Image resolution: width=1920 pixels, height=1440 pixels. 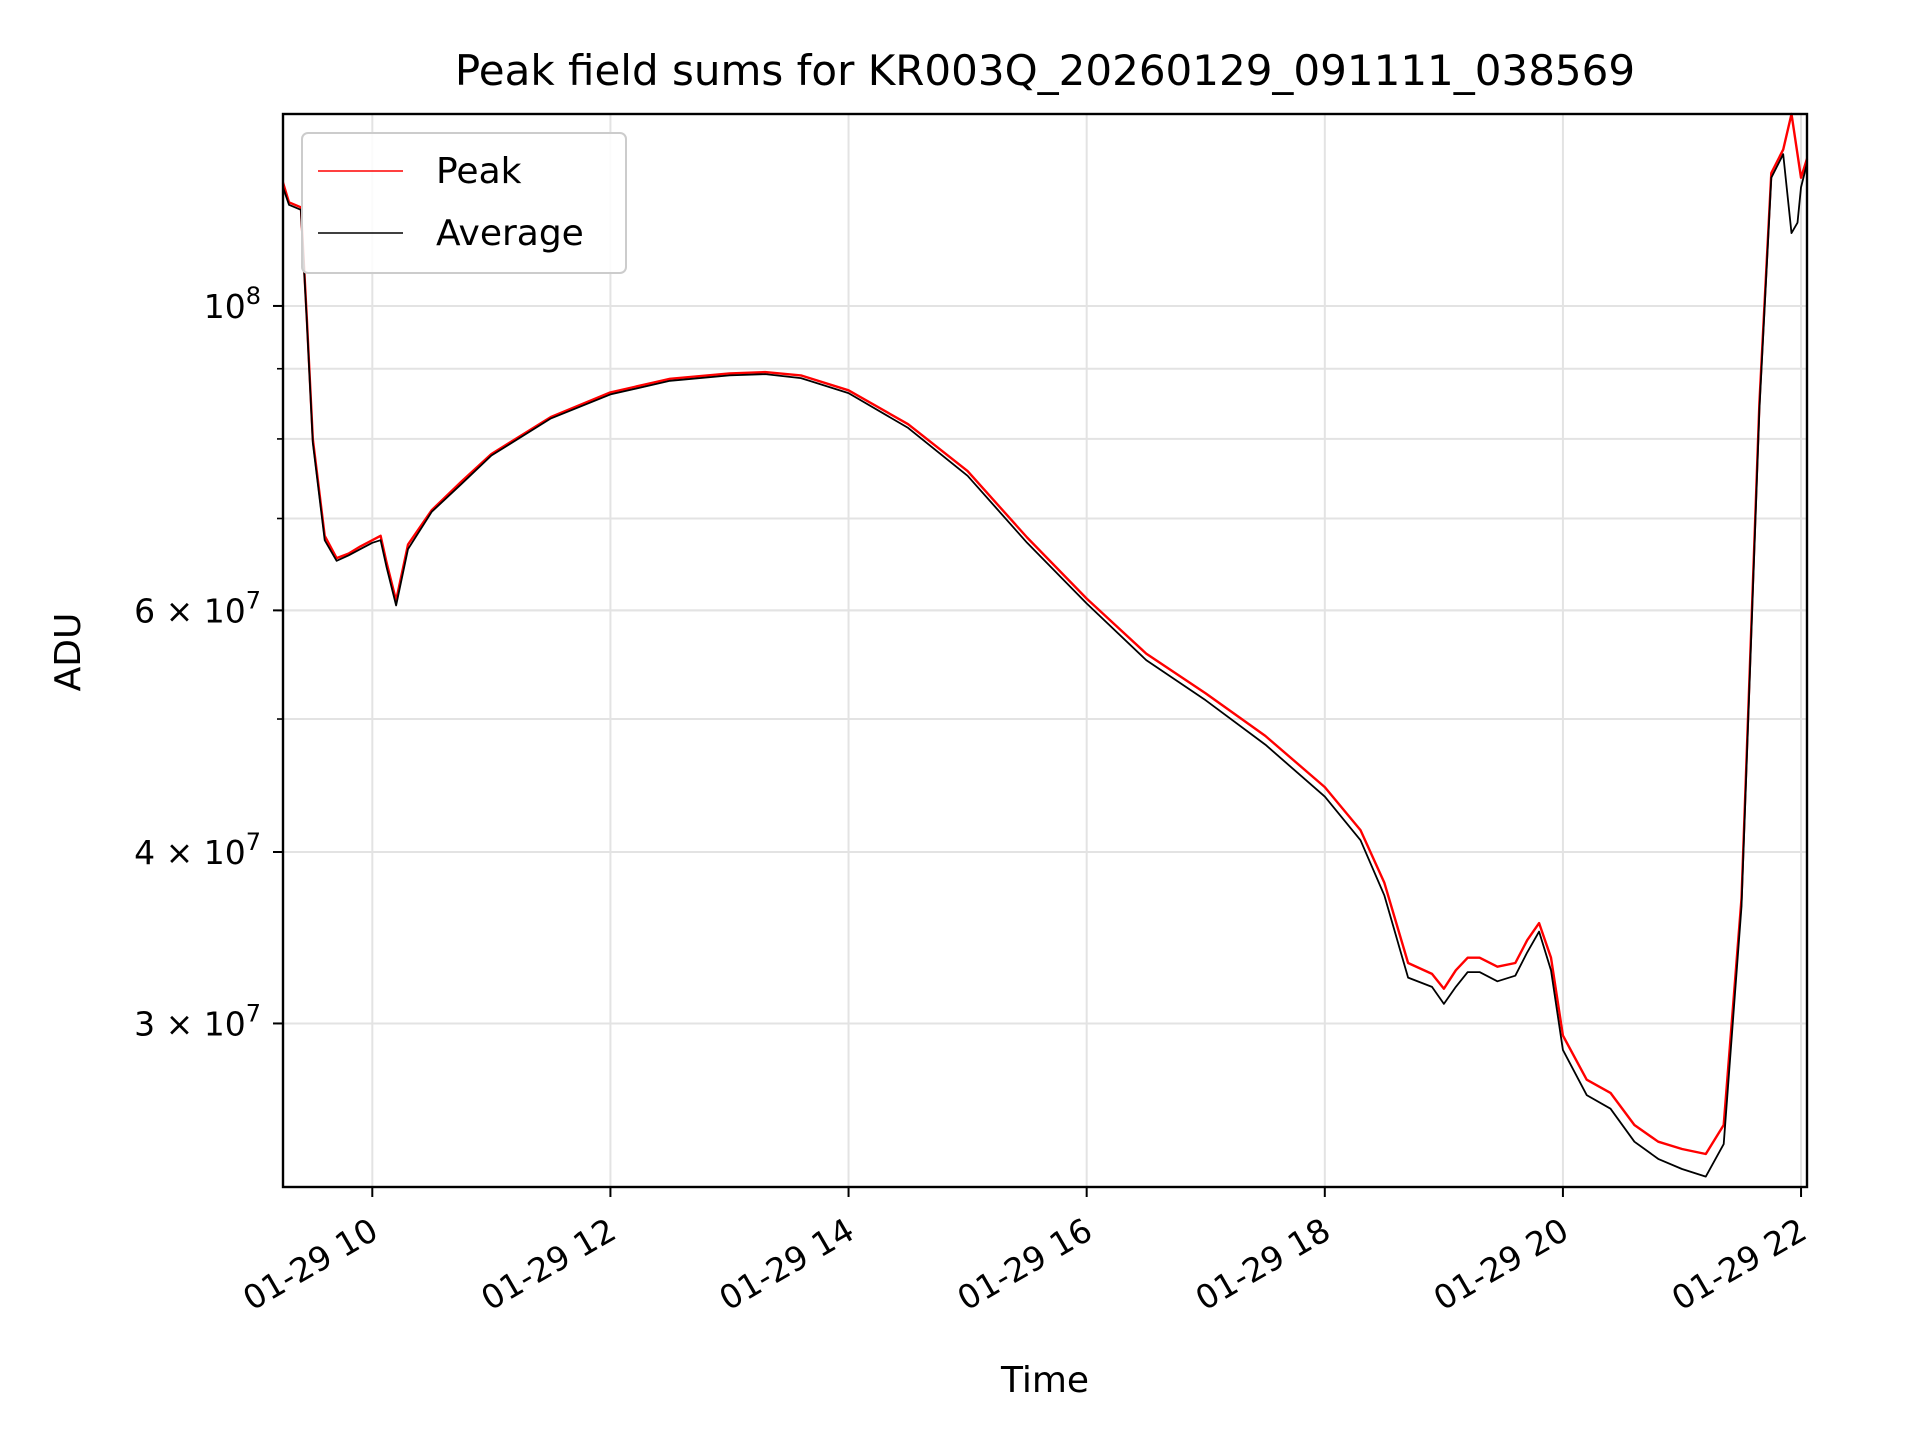 I want to click on y-tick-label: 4 × 107, so click(x=197, y=850).